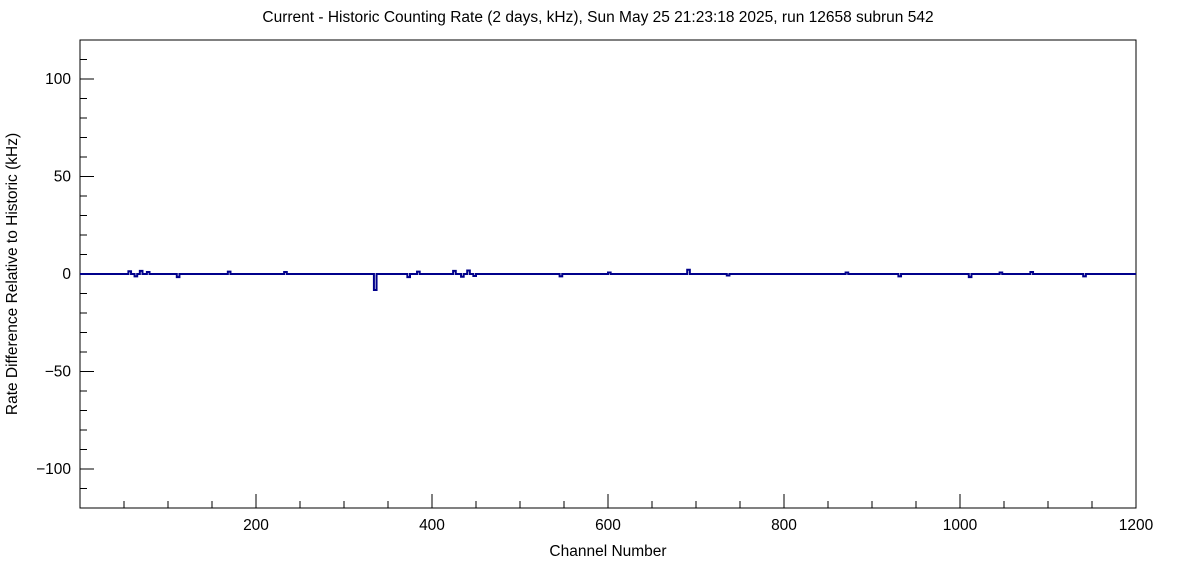 This screenshot has width=1196, height=572. Describe the element at coordinates (608, 501) in the screenshot. I see `x-axis-ticks` at that location.